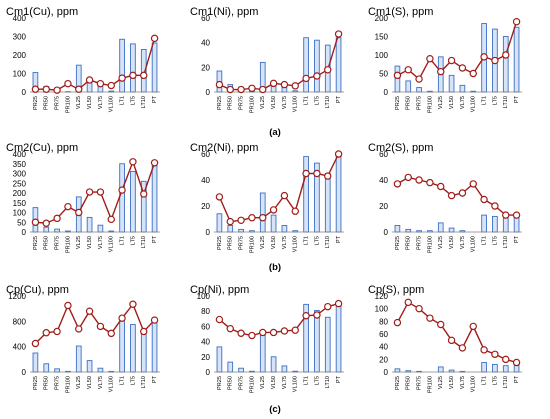 This screenshot has width=550, height=419. What do you see at coordinates (224, 12) in the screenshot?
I see `chart-title: Cm1(Ni), ppm` at bounding box center [224, 12].